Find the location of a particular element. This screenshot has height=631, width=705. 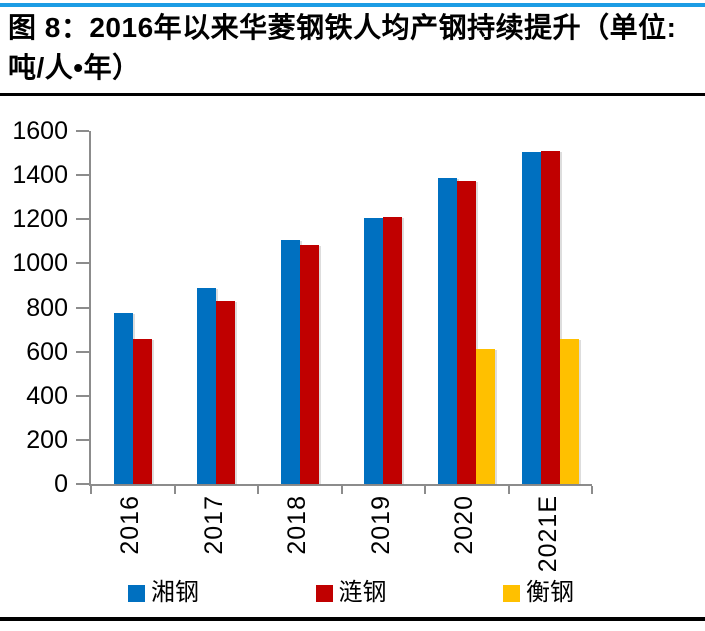

x-axis-label-cell: 2021E is located at coordinates (549, 536).